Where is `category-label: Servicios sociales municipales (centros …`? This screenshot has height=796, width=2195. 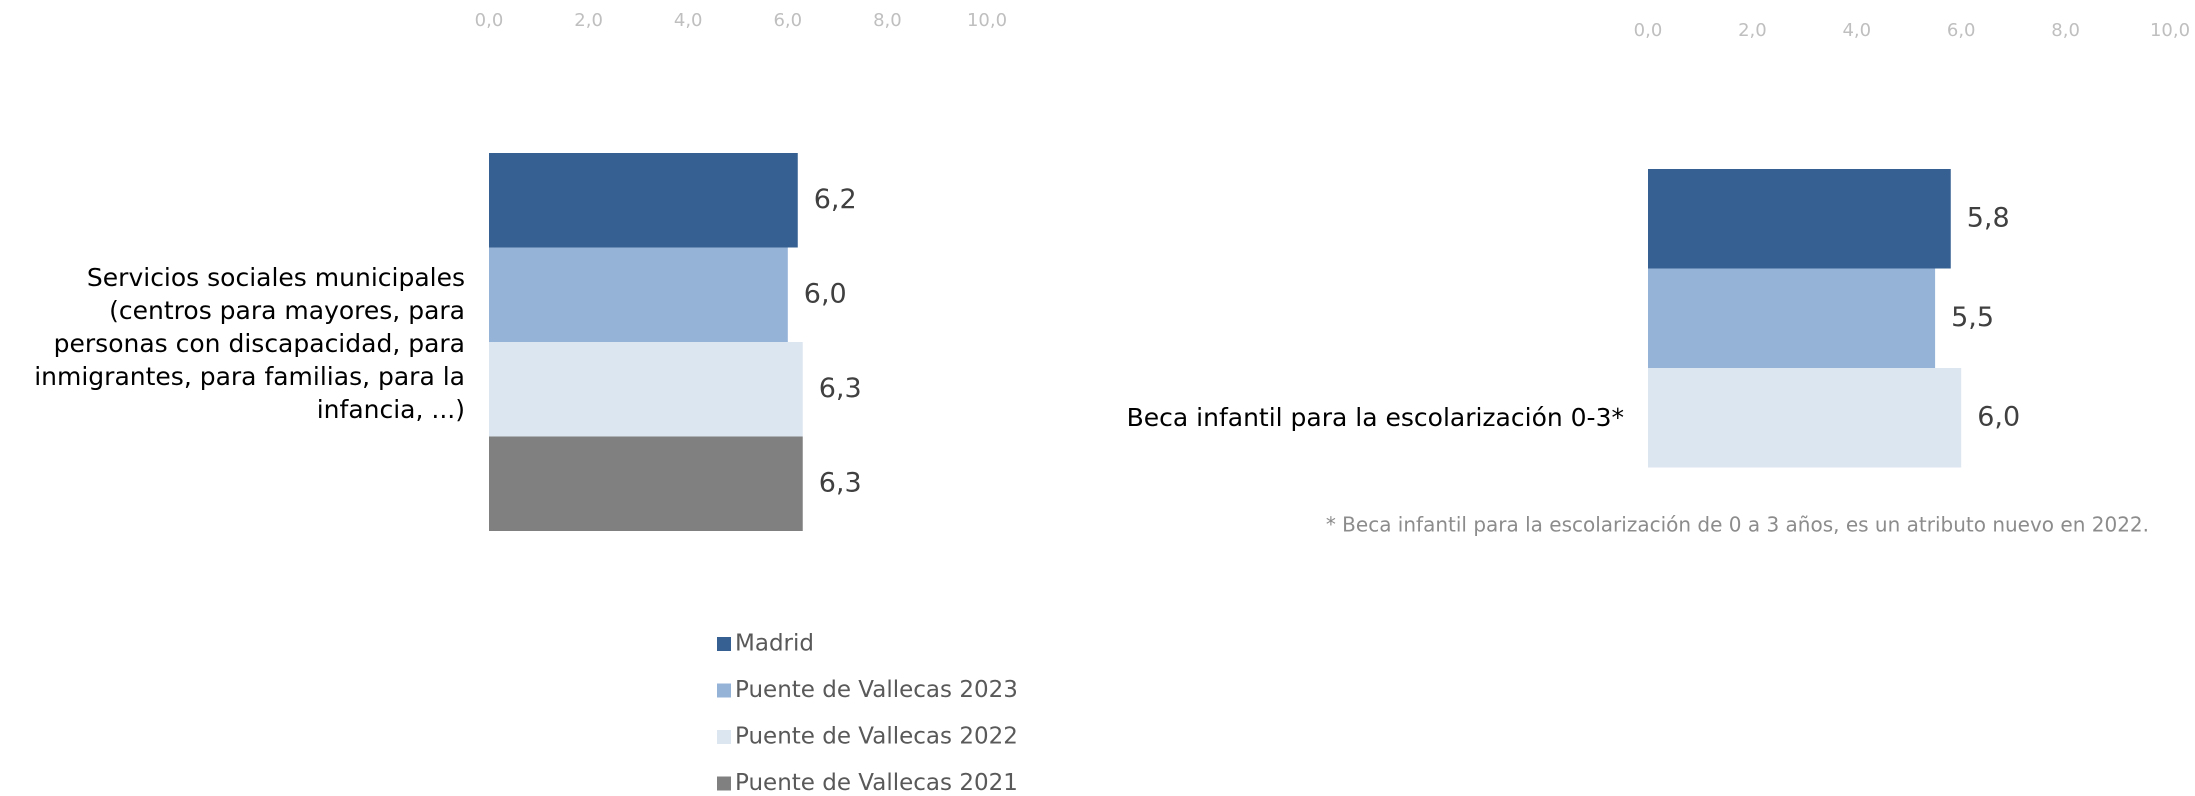
category-label: Servicios sociales municipales (centros … is located at coordinates (249, 343).